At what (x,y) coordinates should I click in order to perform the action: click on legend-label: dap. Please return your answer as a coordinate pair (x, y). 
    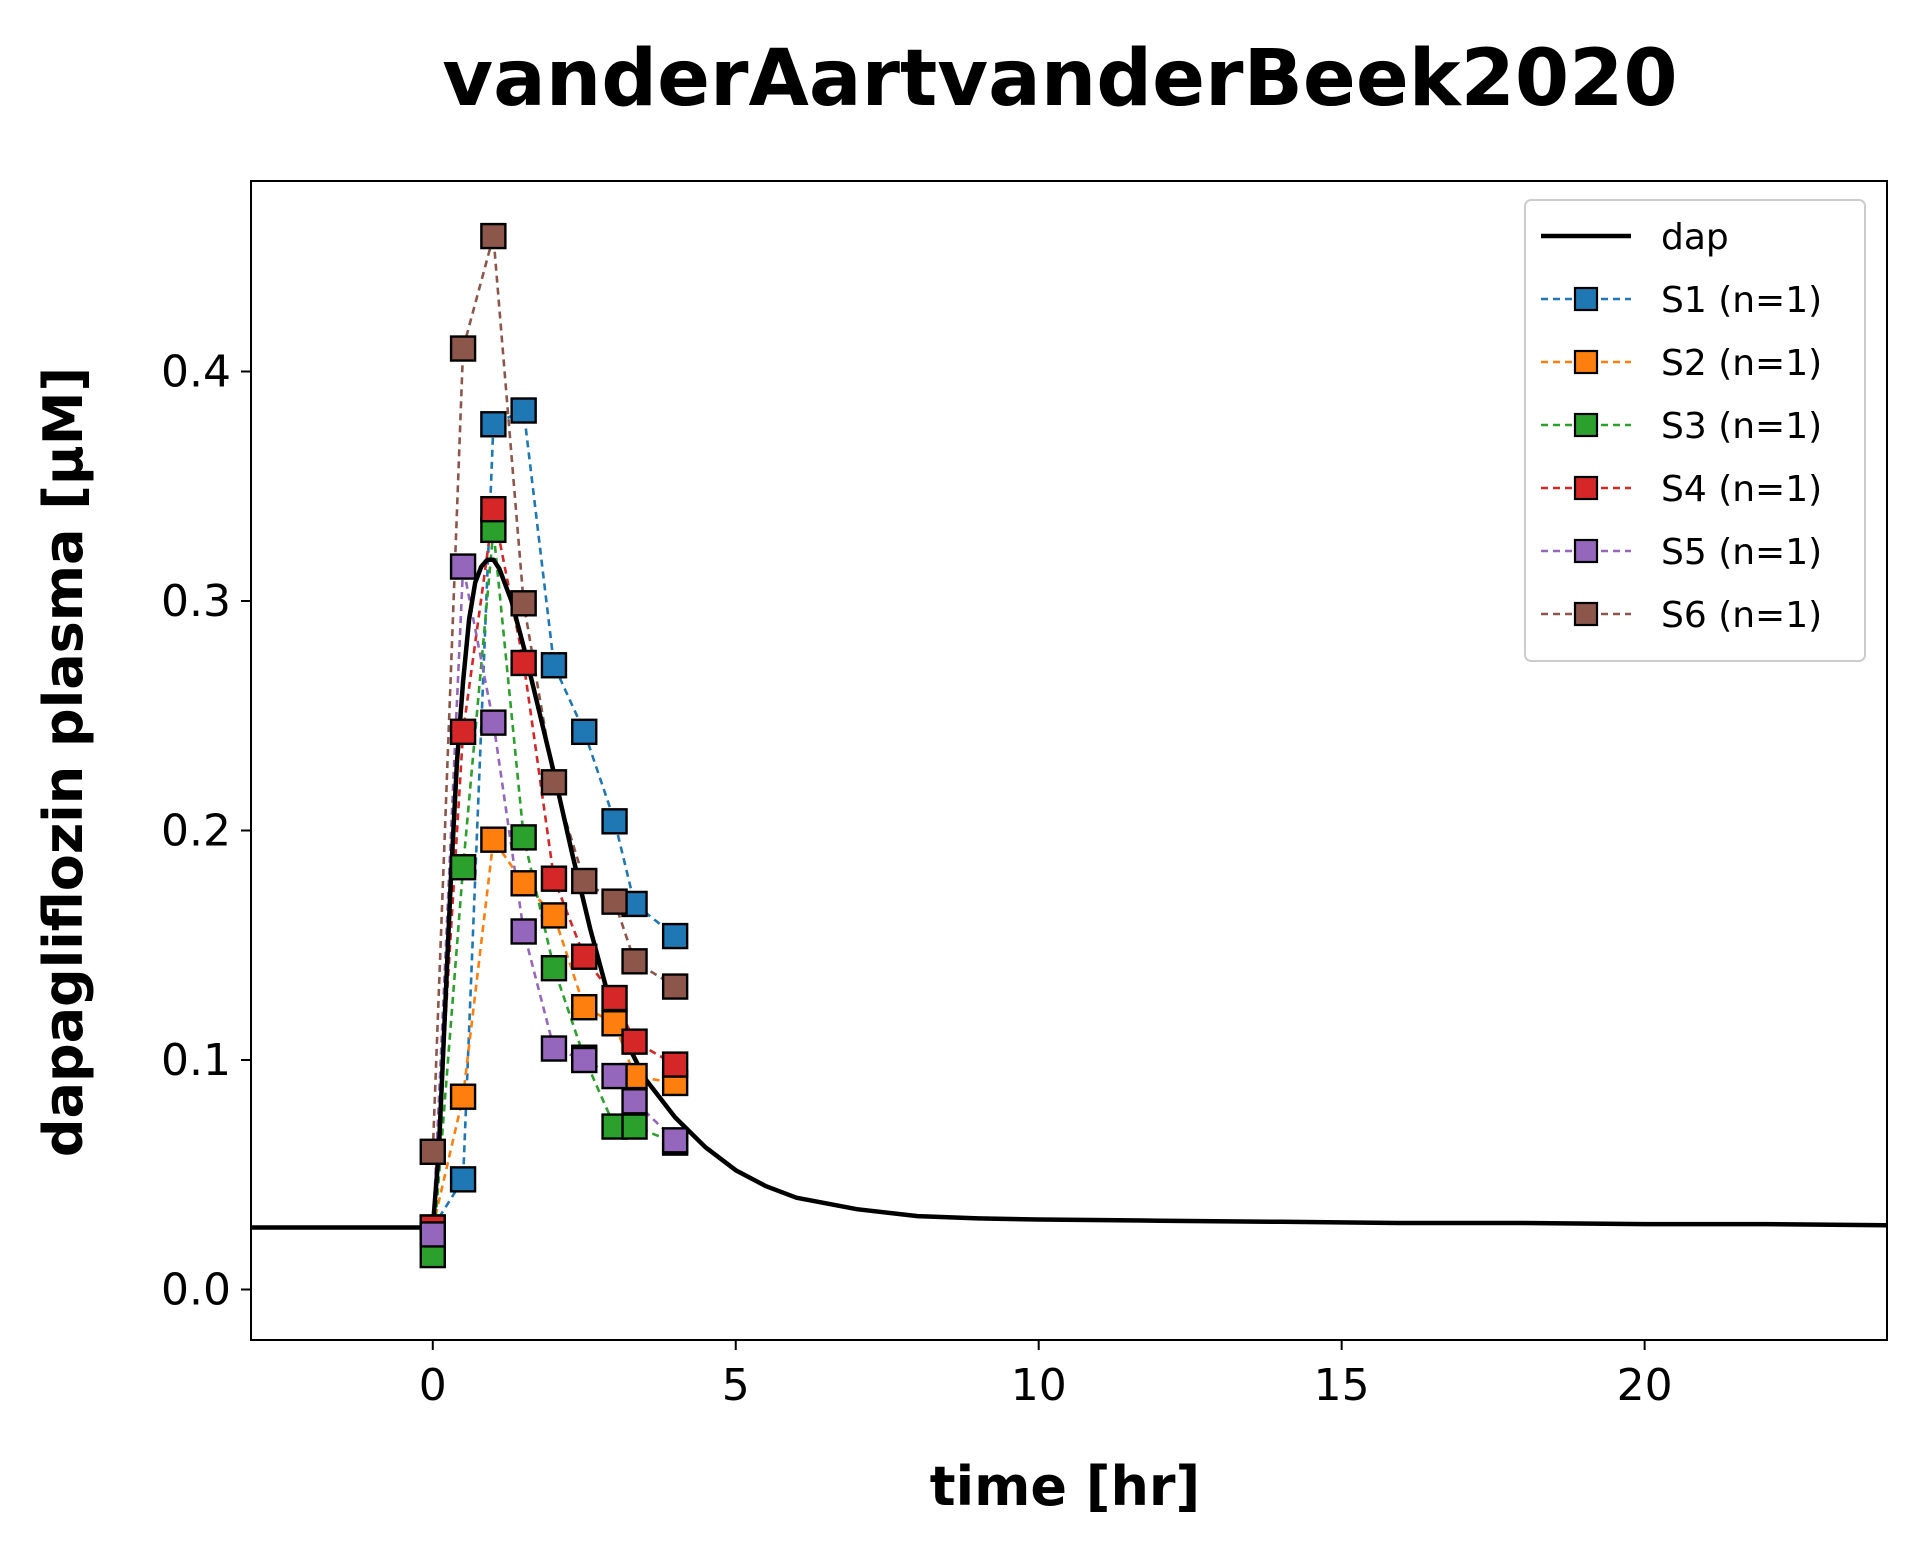
    Looking at the image, I should click on (1695, 237).